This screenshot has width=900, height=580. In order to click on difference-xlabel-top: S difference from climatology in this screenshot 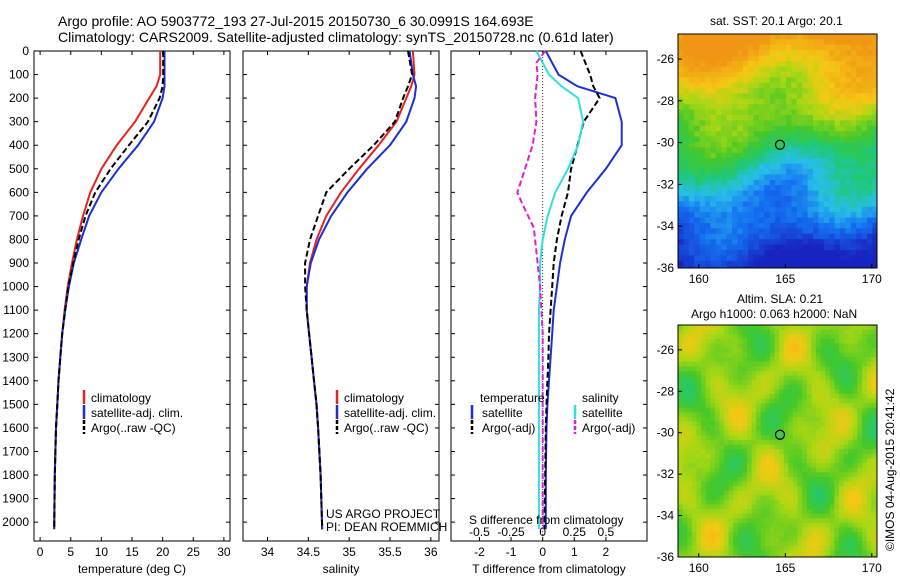, I will do `click(546, 520)`.